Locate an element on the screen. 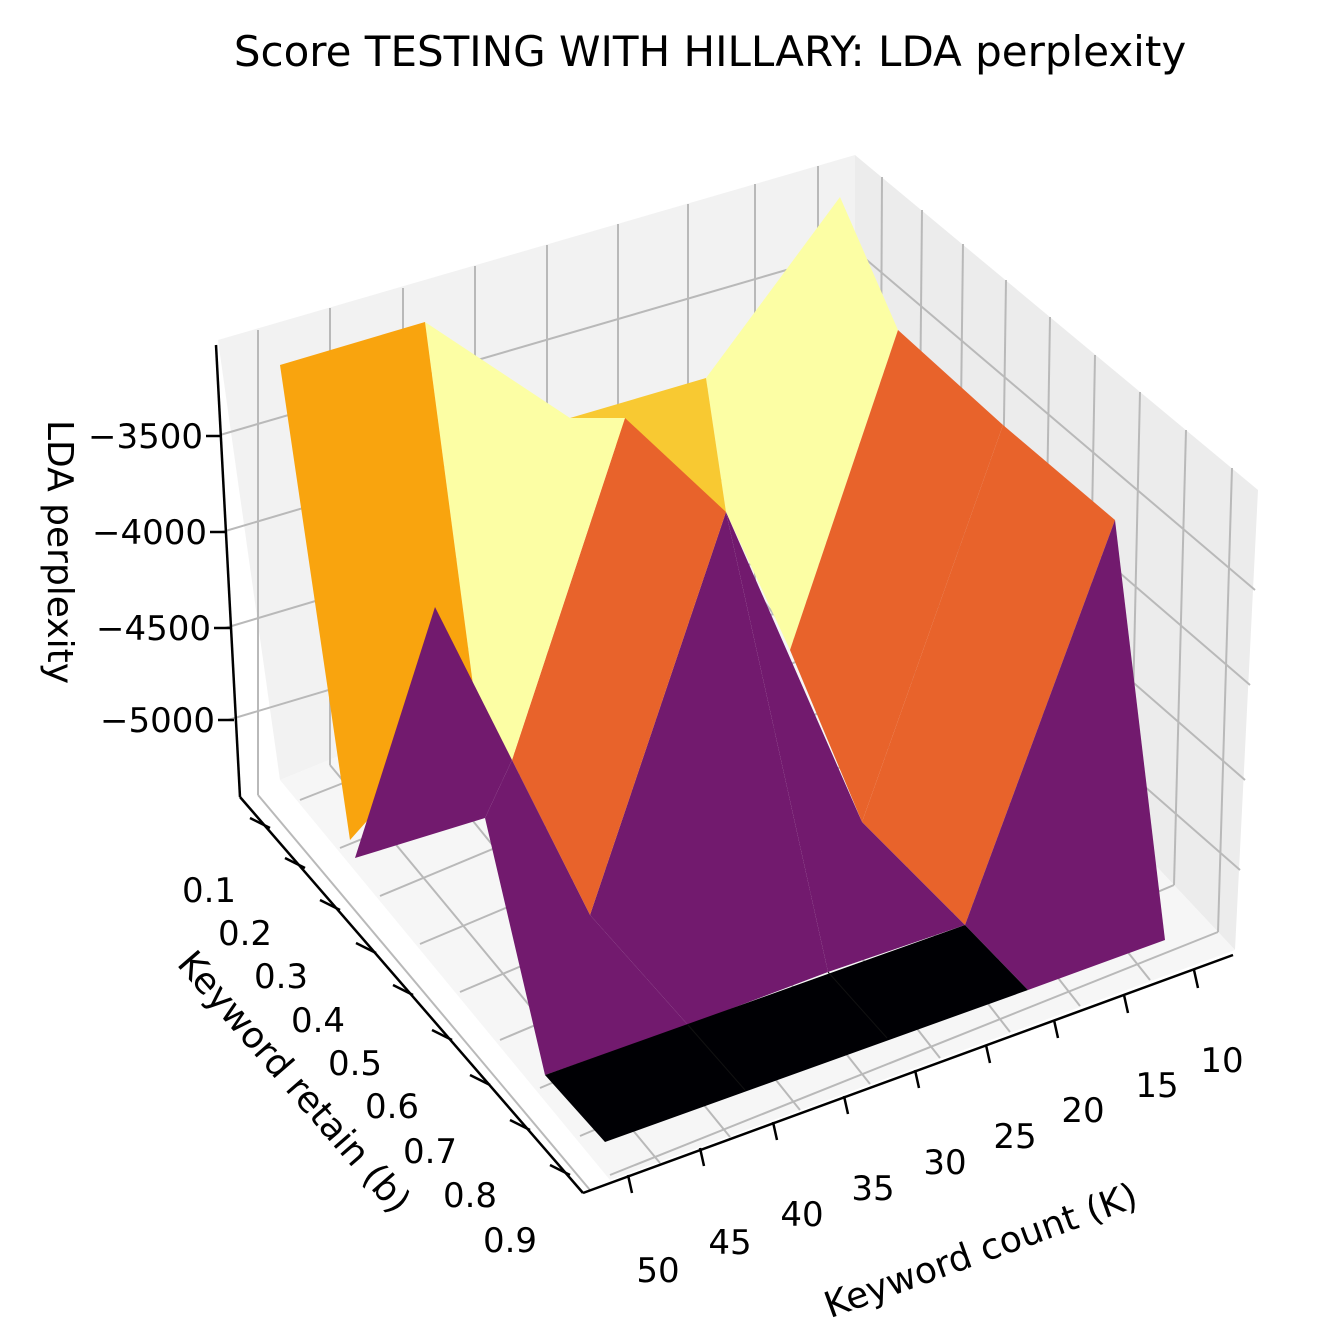  x-tick-label: 30 is located at coordinates (944, 1163).